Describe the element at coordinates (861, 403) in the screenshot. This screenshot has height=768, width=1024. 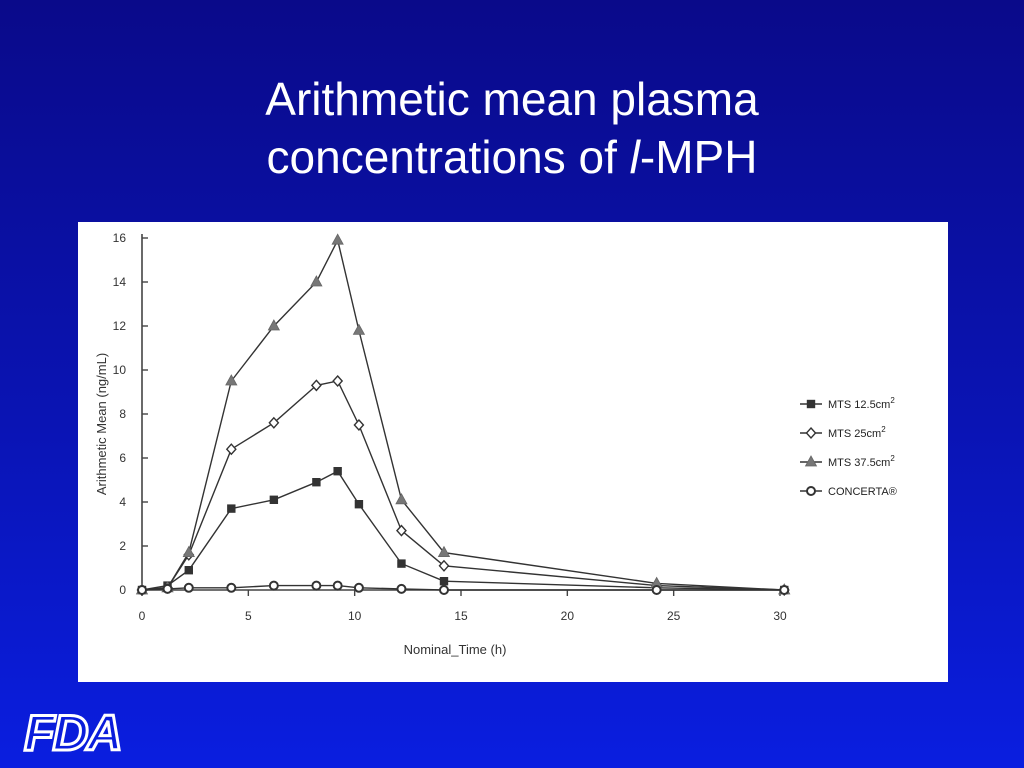
I see `legend-label: MTS 12.5cm2` at that location.